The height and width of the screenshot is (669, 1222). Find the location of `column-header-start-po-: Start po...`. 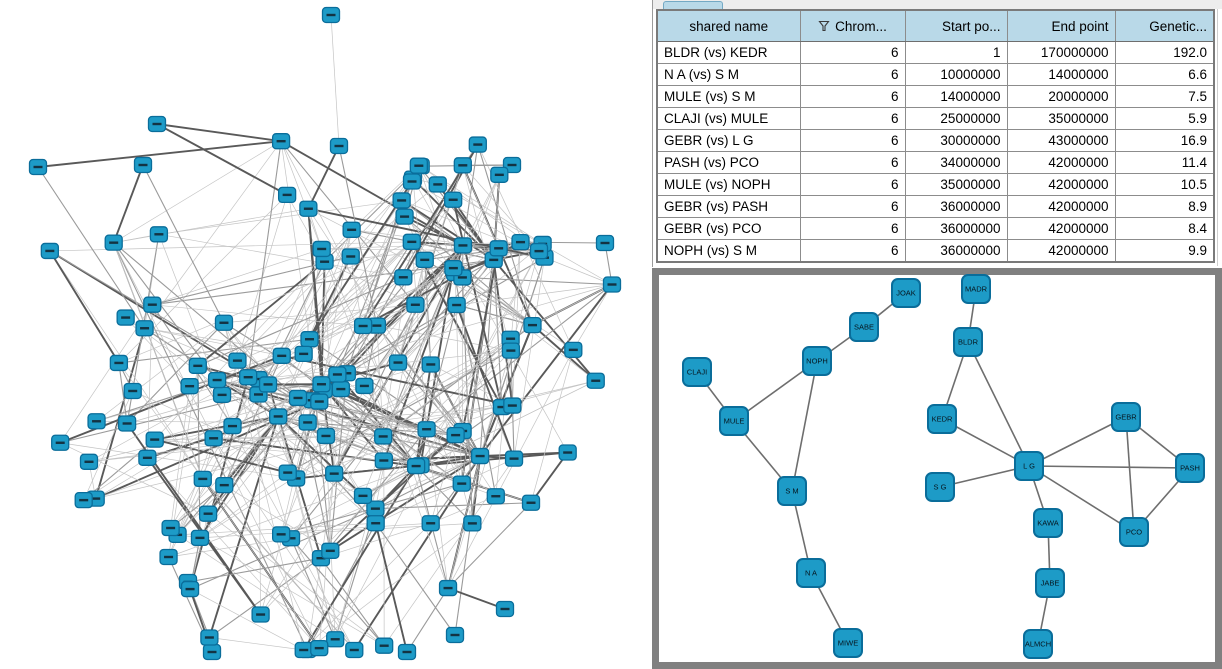

column-header-start-po-: Start po... is located at coordinates (956, 25).